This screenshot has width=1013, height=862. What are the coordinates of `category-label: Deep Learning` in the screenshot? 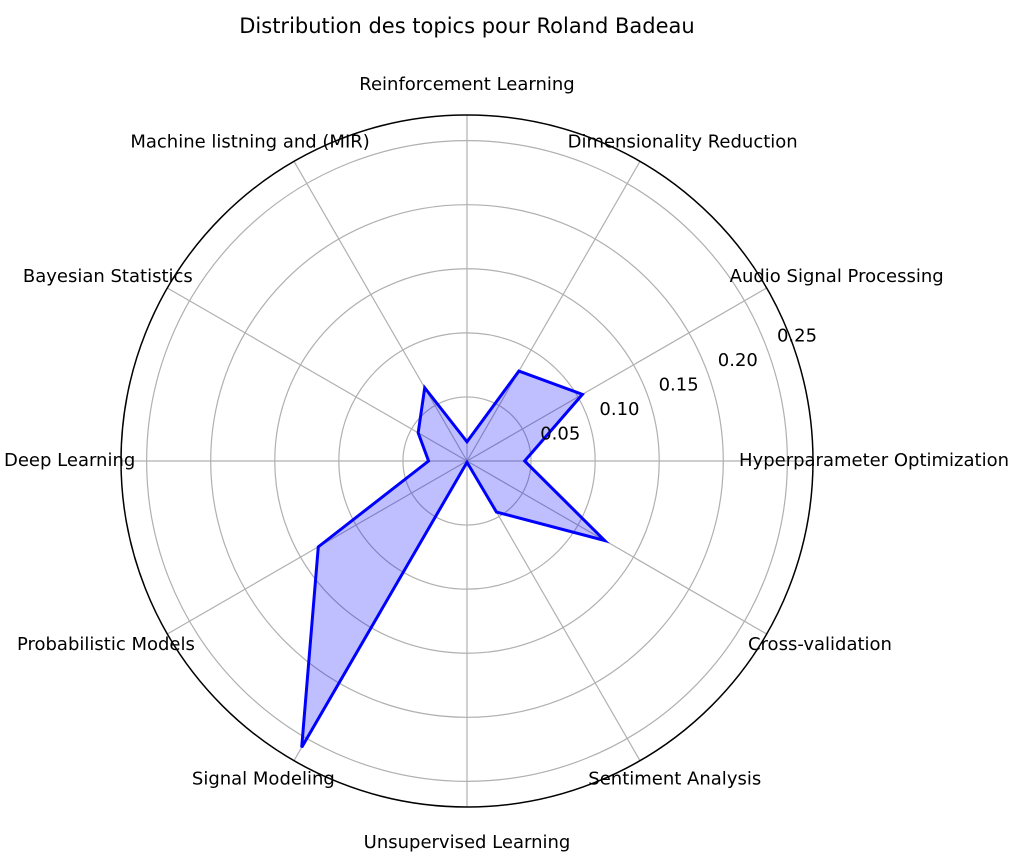 It's located at (69, 460).